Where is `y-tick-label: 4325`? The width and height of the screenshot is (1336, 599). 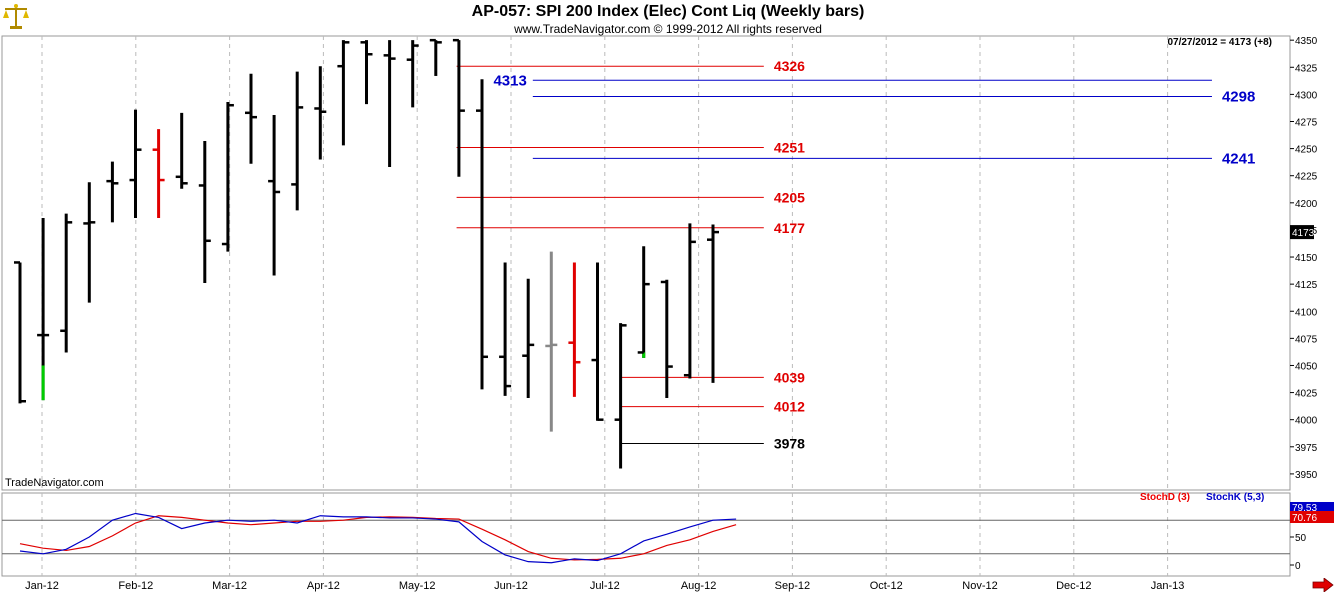
y-tick-label: 4325 is located at coordinates (1306, 68).